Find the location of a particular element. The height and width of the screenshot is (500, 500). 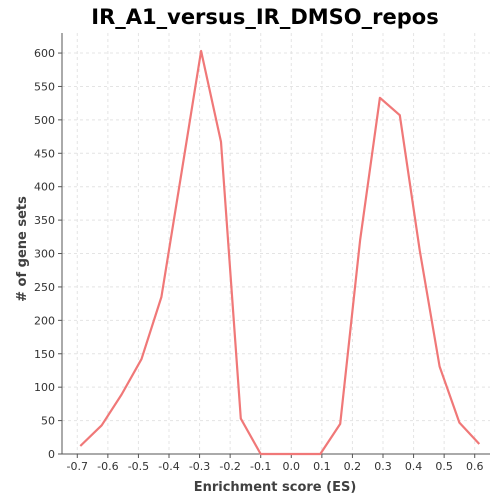

x-tick-label: -0.7 is located at coordinates (77, 466).